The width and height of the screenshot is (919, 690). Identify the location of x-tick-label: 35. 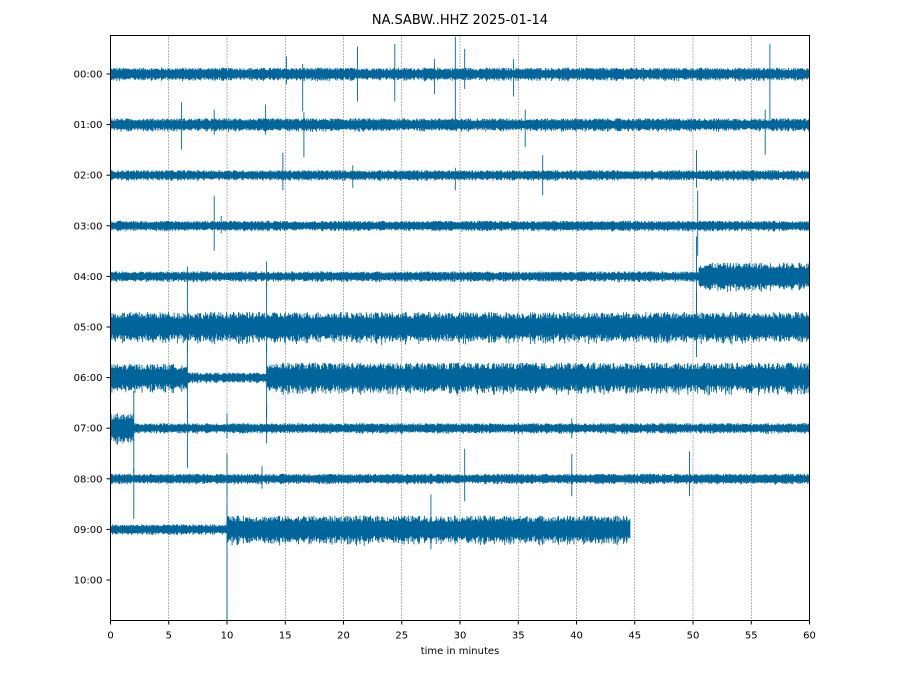
(518, 636).